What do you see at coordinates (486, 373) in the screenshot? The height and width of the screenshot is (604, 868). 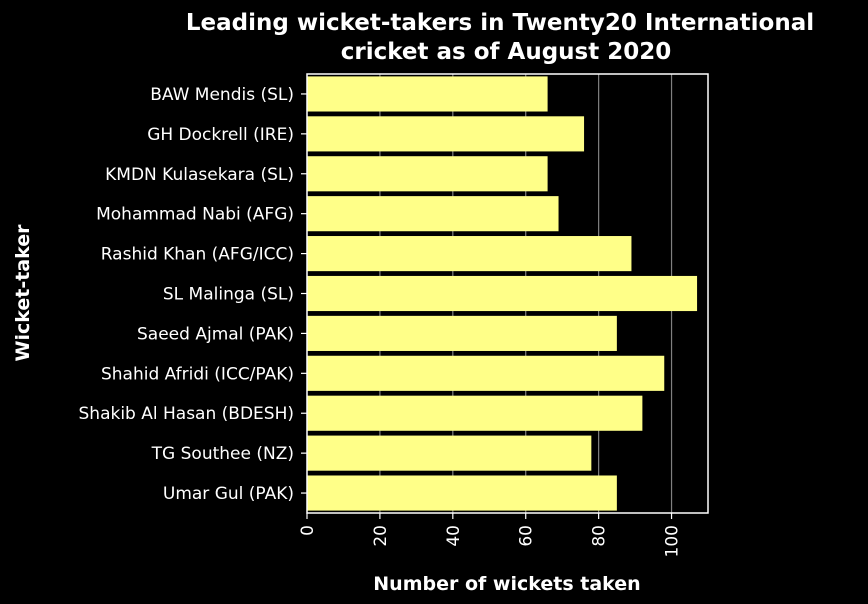 I see `bar-shahid-afridi-icc-pak` at bounding box center [486, 373].